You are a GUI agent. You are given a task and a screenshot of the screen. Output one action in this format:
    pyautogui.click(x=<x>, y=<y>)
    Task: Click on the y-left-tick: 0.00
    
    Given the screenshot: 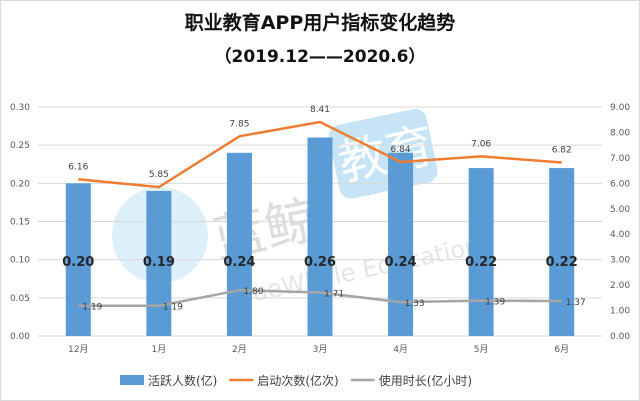 What is the action you would take?
    pyautogui.click(x=20, y=337)
    